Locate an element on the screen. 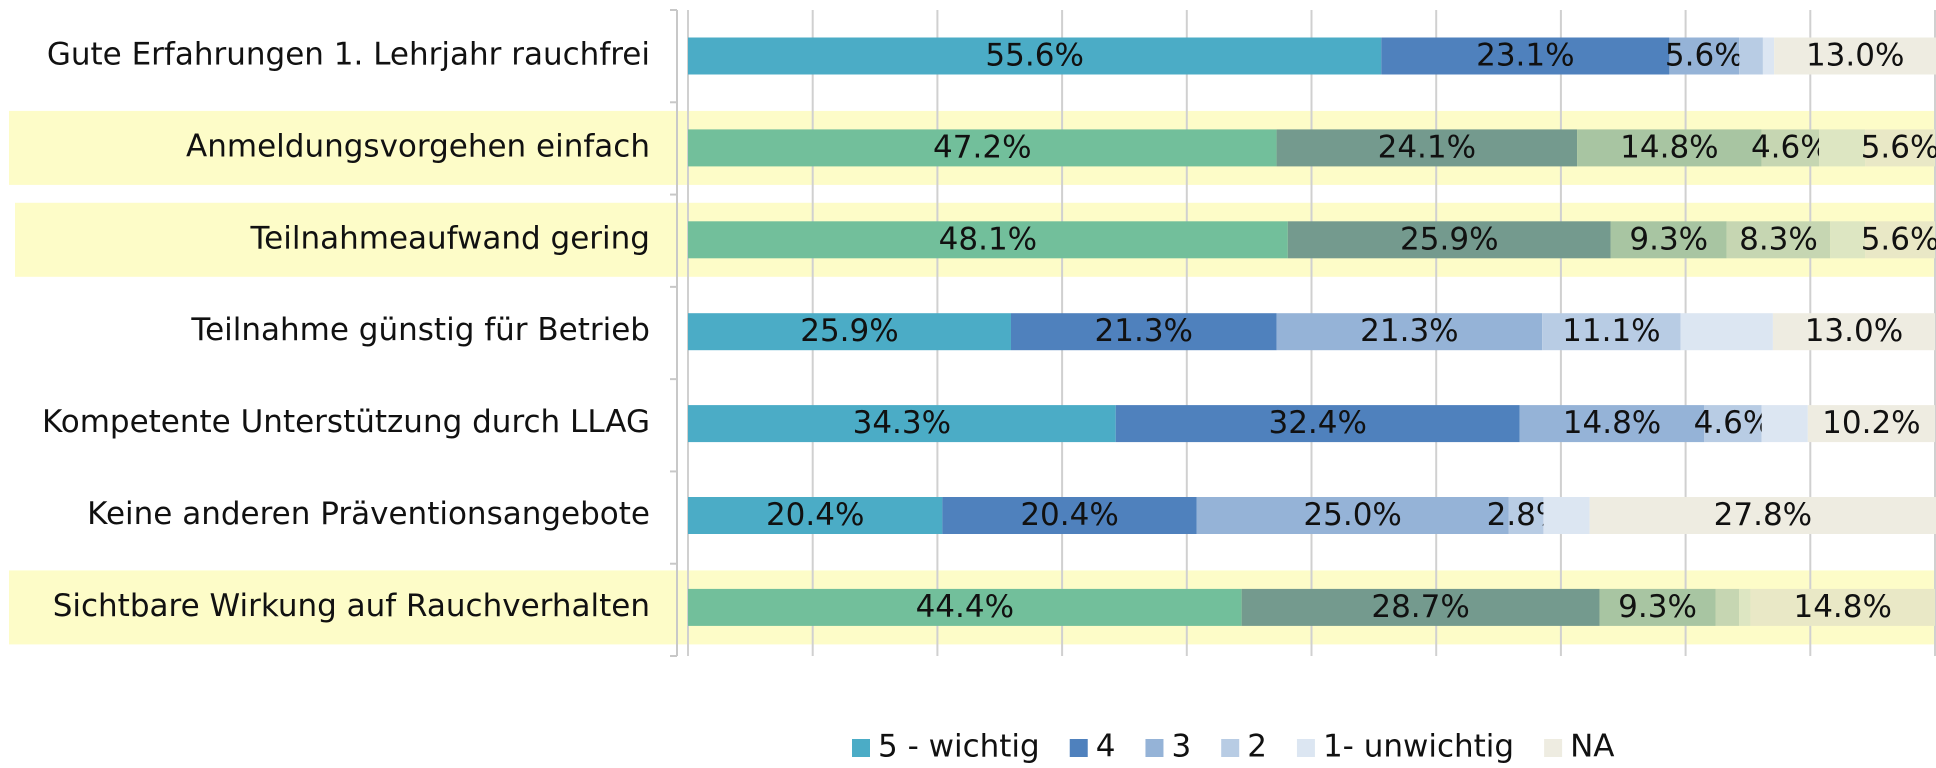 The image size is (1936, 768). category-label: Teilnahme günstig für Betrieb is located at coordinates (420, 330).